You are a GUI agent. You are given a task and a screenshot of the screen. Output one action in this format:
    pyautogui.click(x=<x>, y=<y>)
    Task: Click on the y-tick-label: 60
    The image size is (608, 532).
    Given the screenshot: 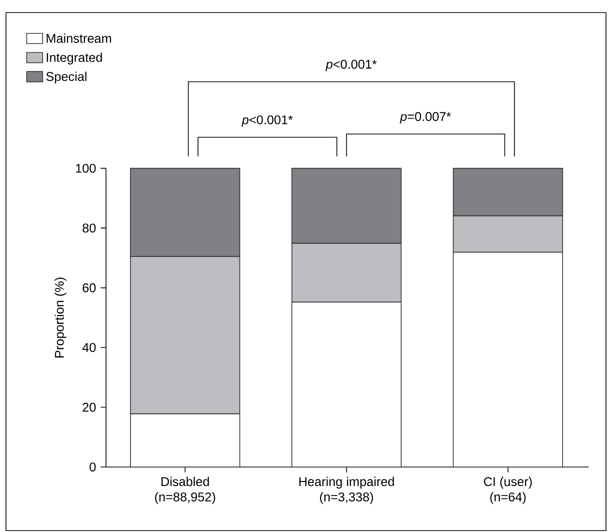 What is the action you would take?
    pyautogui.click(x=89, y=287)
    